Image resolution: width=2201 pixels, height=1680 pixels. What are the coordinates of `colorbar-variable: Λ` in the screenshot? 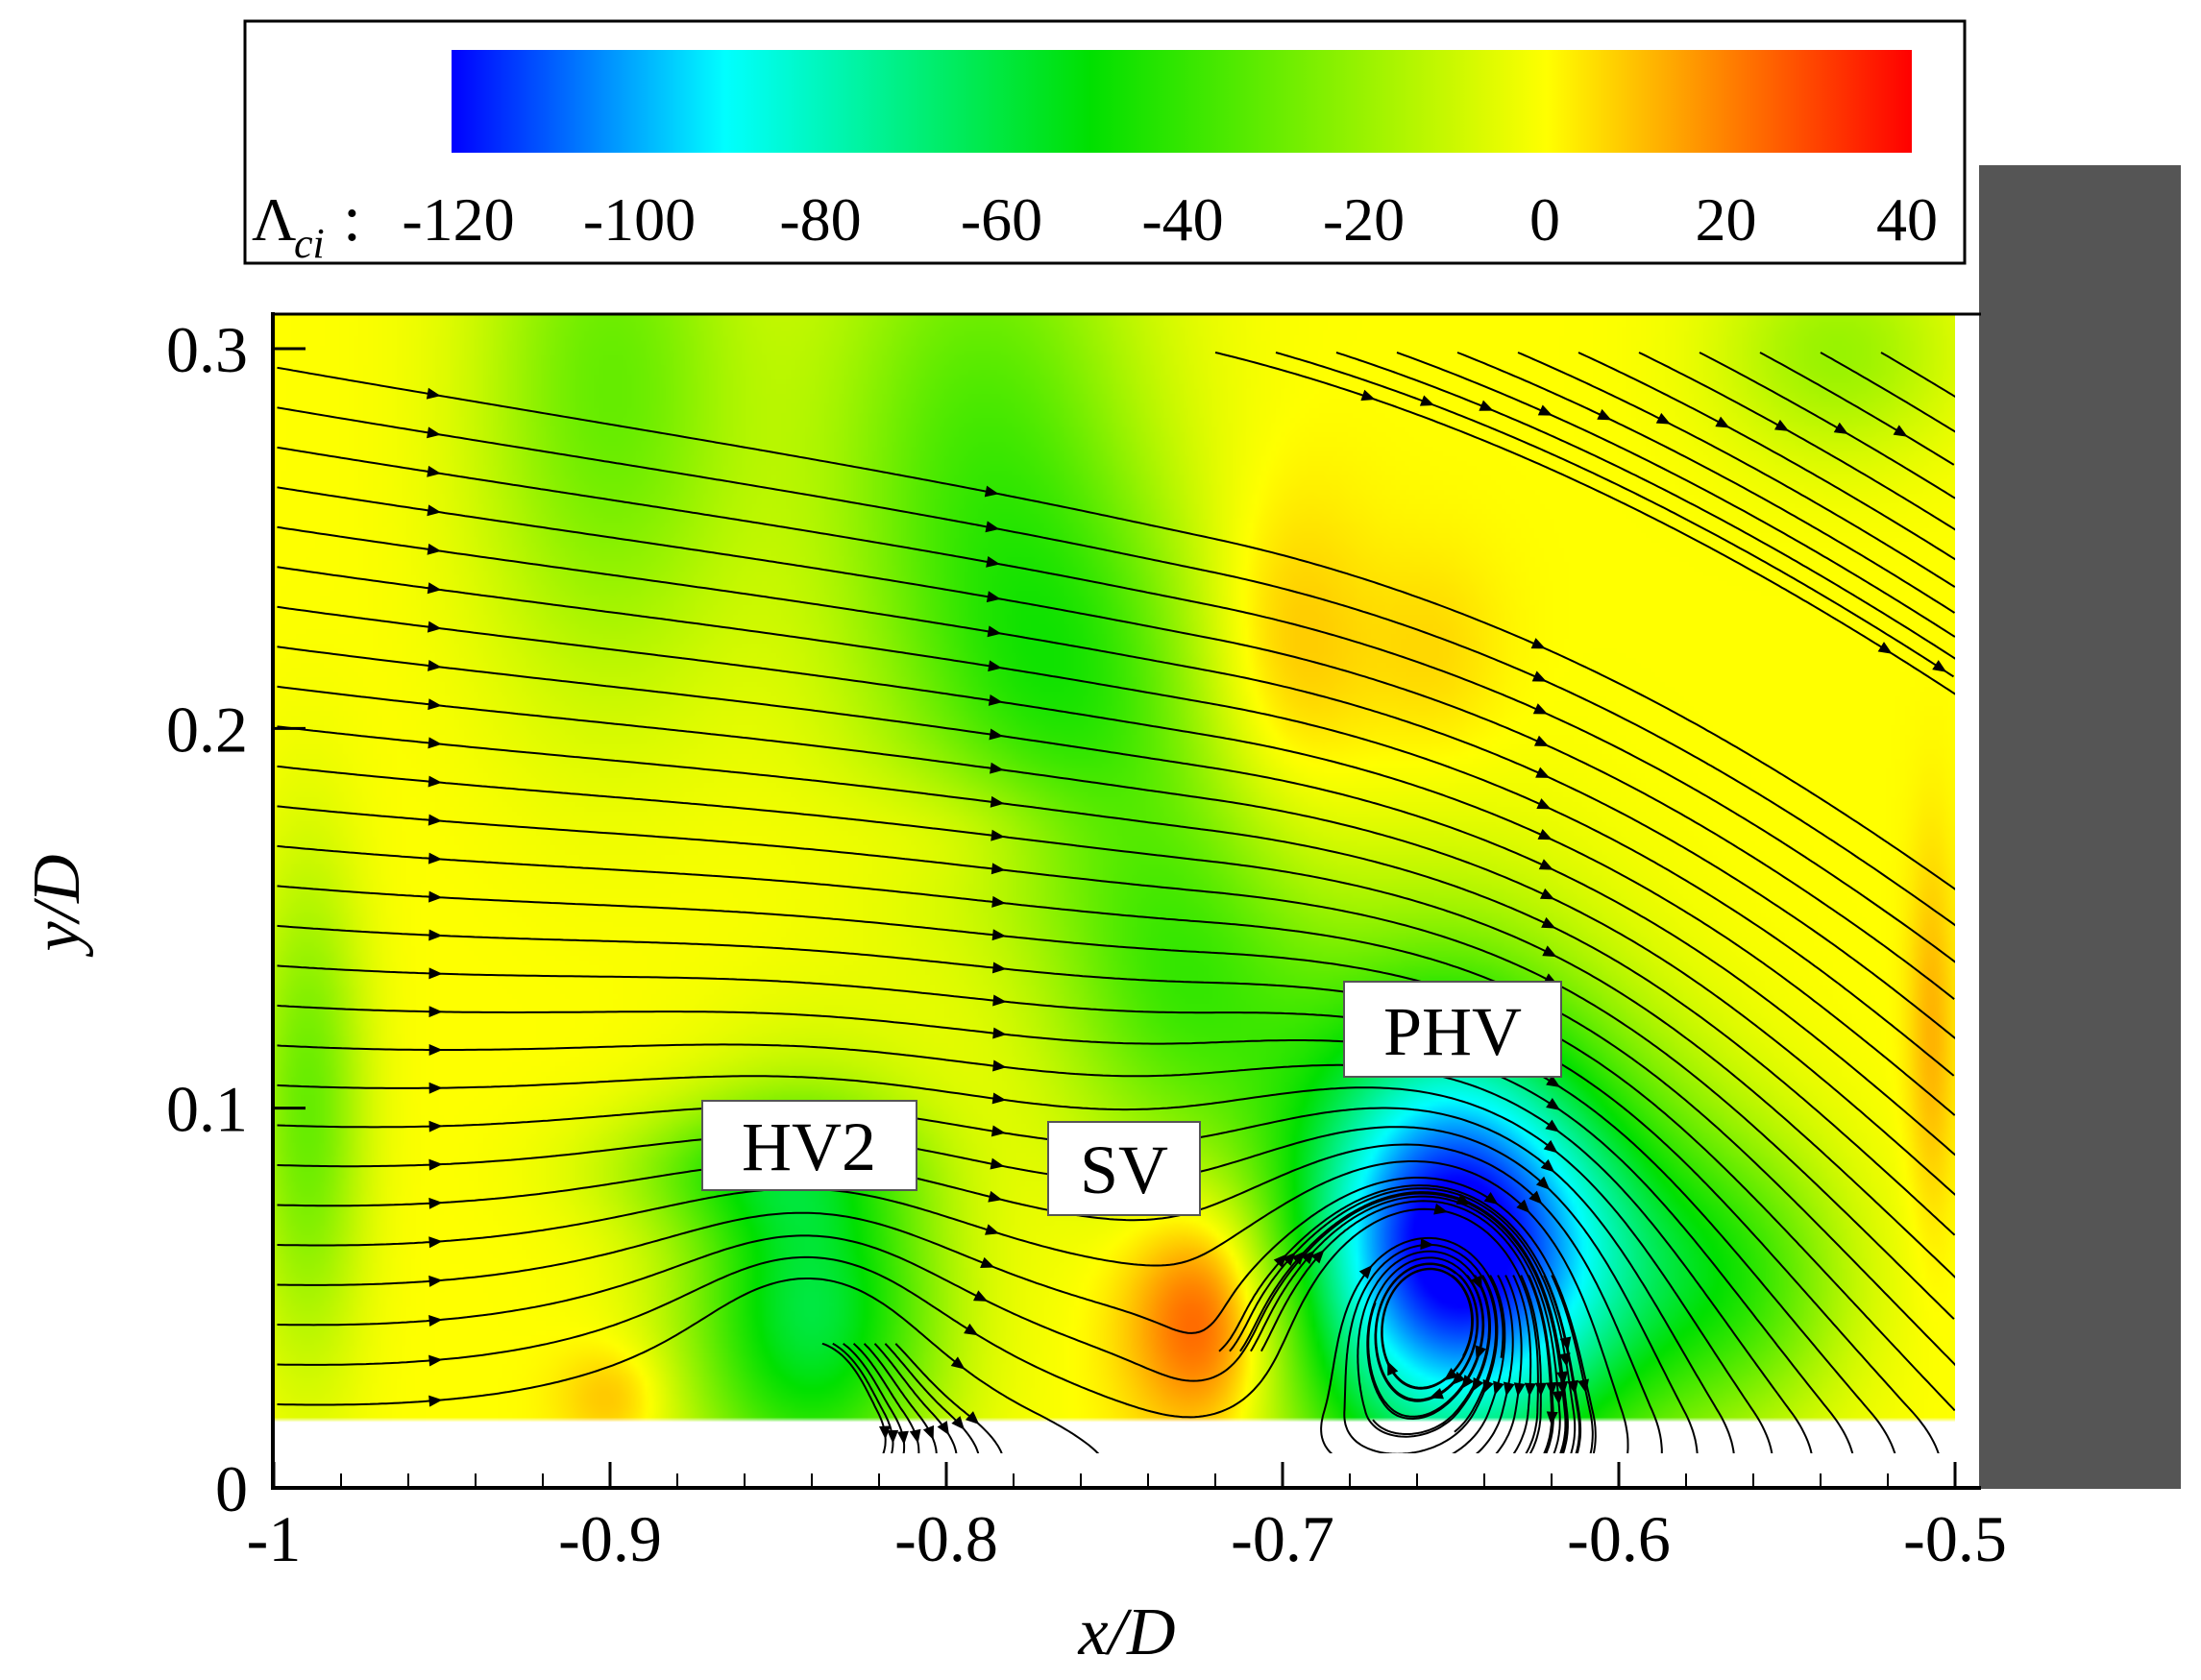 It's located at (274, 219).